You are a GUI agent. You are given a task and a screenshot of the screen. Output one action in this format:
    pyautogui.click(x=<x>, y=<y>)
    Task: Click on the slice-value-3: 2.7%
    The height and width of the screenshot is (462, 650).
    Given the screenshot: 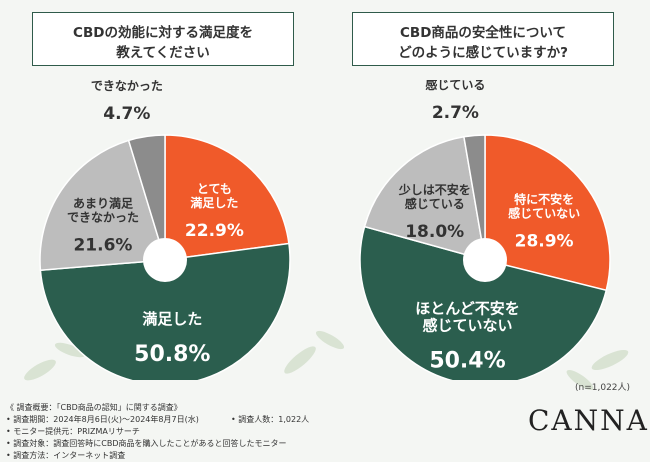 What is the action you would take?
    pyautogui.click(x=455, y=113)
    